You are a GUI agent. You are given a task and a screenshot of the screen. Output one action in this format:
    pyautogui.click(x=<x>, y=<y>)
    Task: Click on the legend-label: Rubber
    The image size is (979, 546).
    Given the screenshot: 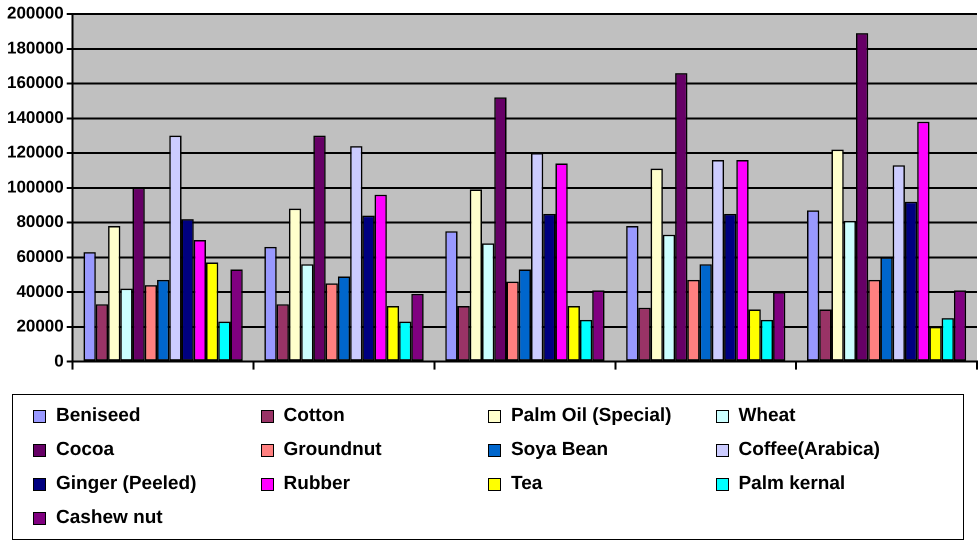 What is the action you would take?
    pyautogui.click(x=317, y=484)
    